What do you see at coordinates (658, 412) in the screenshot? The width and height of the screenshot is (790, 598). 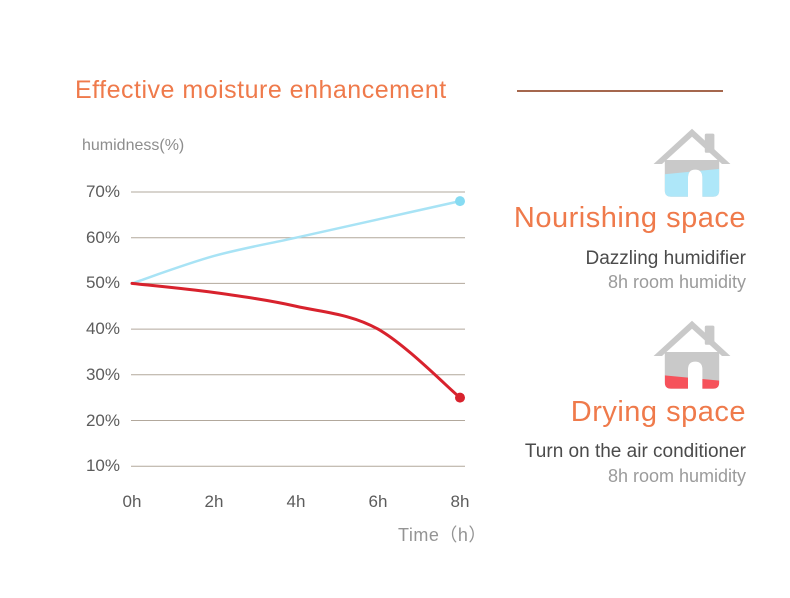 I see `drying-heading: Drying space` at bounding box center [658, 412].